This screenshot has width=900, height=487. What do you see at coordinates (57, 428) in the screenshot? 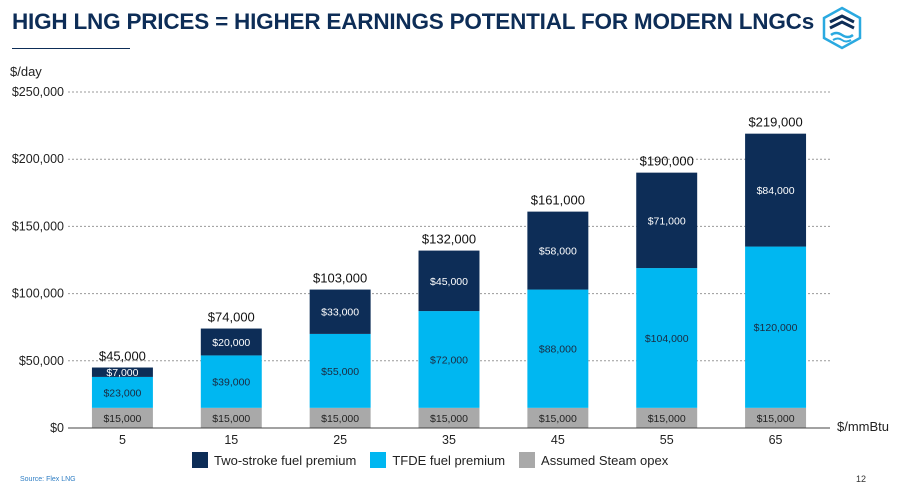
I see `y-tick-label: $0` at bounding box center [57, 428].